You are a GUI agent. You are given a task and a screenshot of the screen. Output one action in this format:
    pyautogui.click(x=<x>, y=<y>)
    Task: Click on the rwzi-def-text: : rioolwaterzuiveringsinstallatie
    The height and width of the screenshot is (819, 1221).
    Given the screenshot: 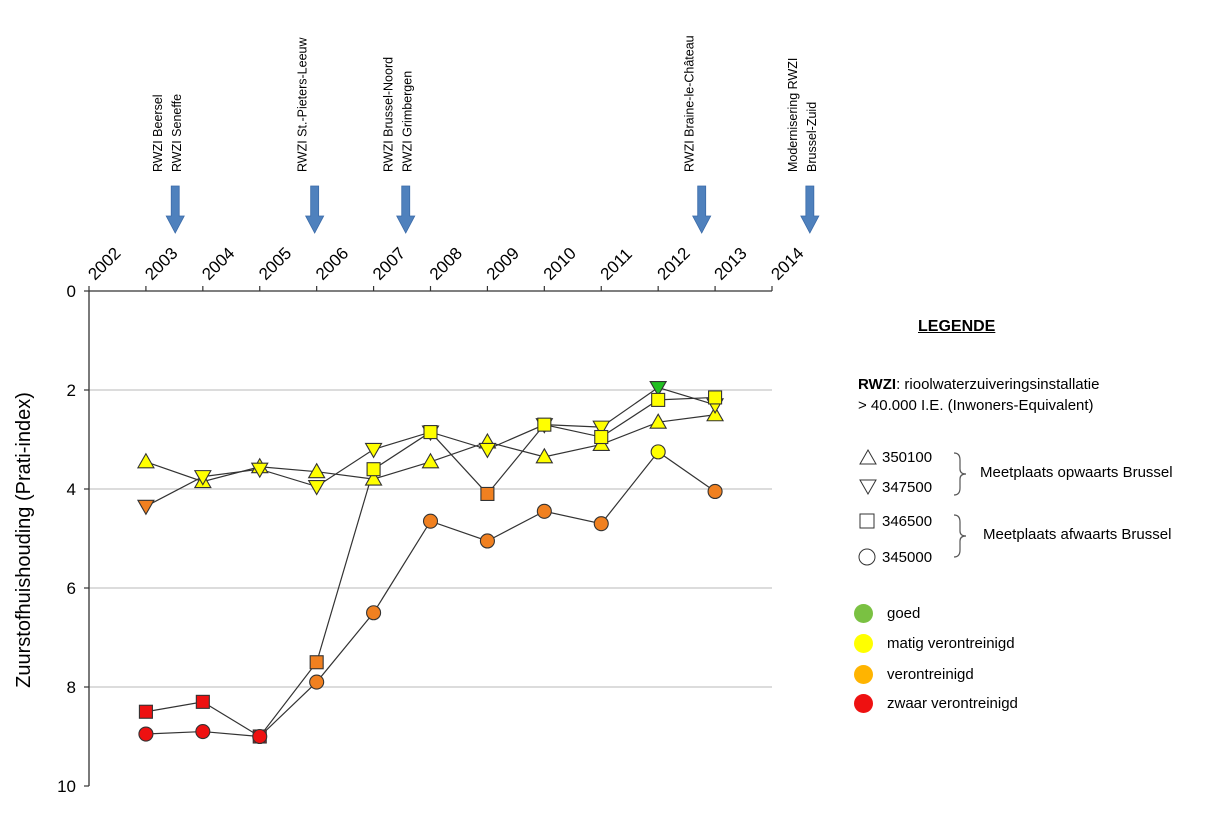 What is the action you would take?
    pyautogui.click(x=998, y=384)
    